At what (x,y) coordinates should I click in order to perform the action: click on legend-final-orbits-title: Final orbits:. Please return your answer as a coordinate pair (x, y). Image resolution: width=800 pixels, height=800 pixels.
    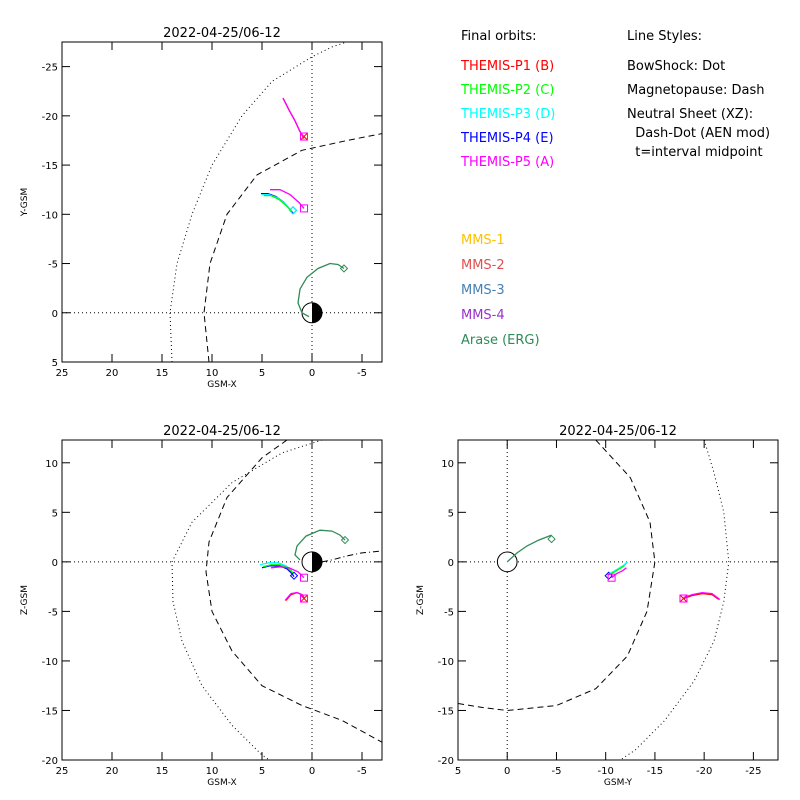
    Looking at the image, I should click on (499, 36).